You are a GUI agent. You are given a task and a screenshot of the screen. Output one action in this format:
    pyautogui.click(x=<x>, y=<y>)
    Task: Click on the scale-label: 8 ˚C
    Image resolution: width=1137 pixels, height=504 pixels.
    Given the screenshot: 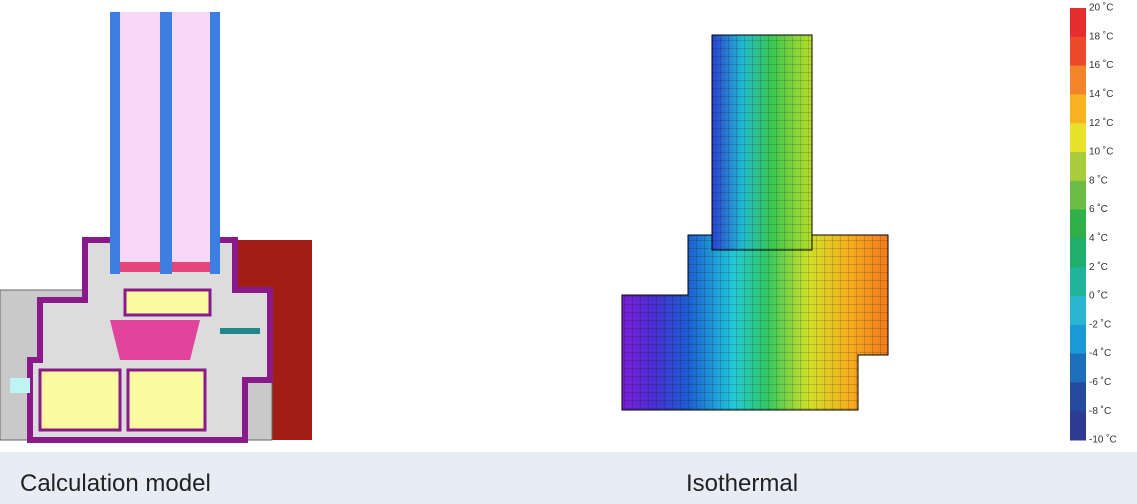 What is the action you would take?
    pyautogui.click(x=1098, y=180)
    